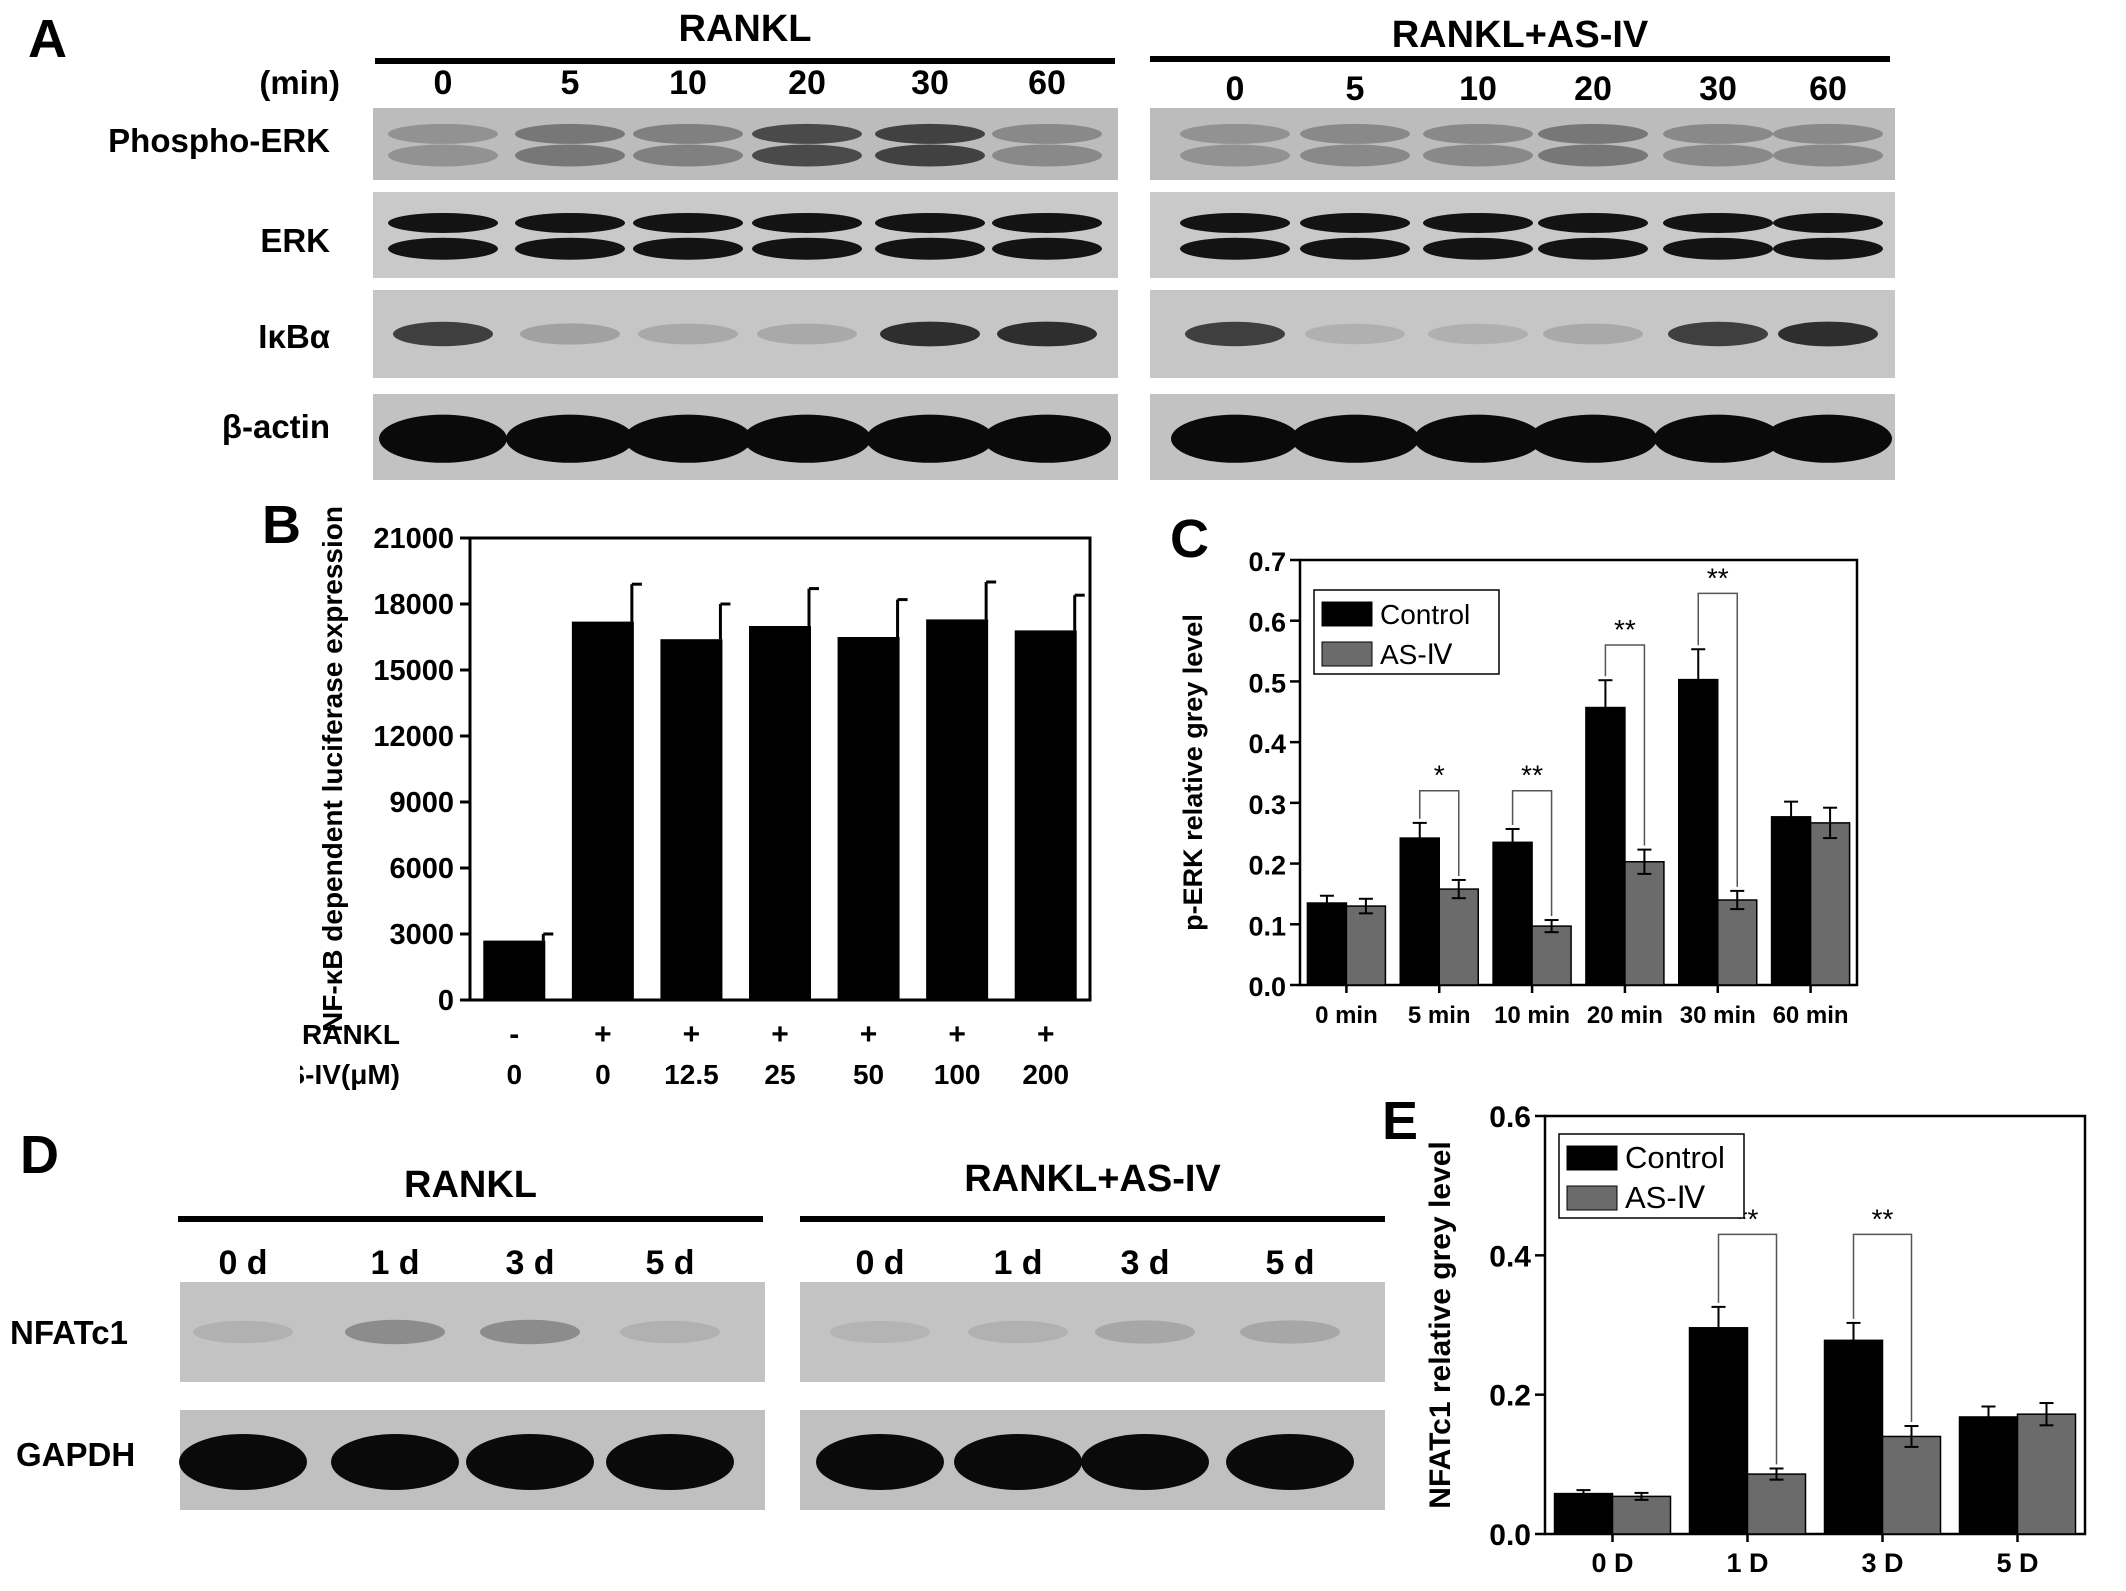  What do you see at coordinates (1583, 1513) in the screenshot?
I see `panel-e-bar-control` at bounding box center [1583, 1513].